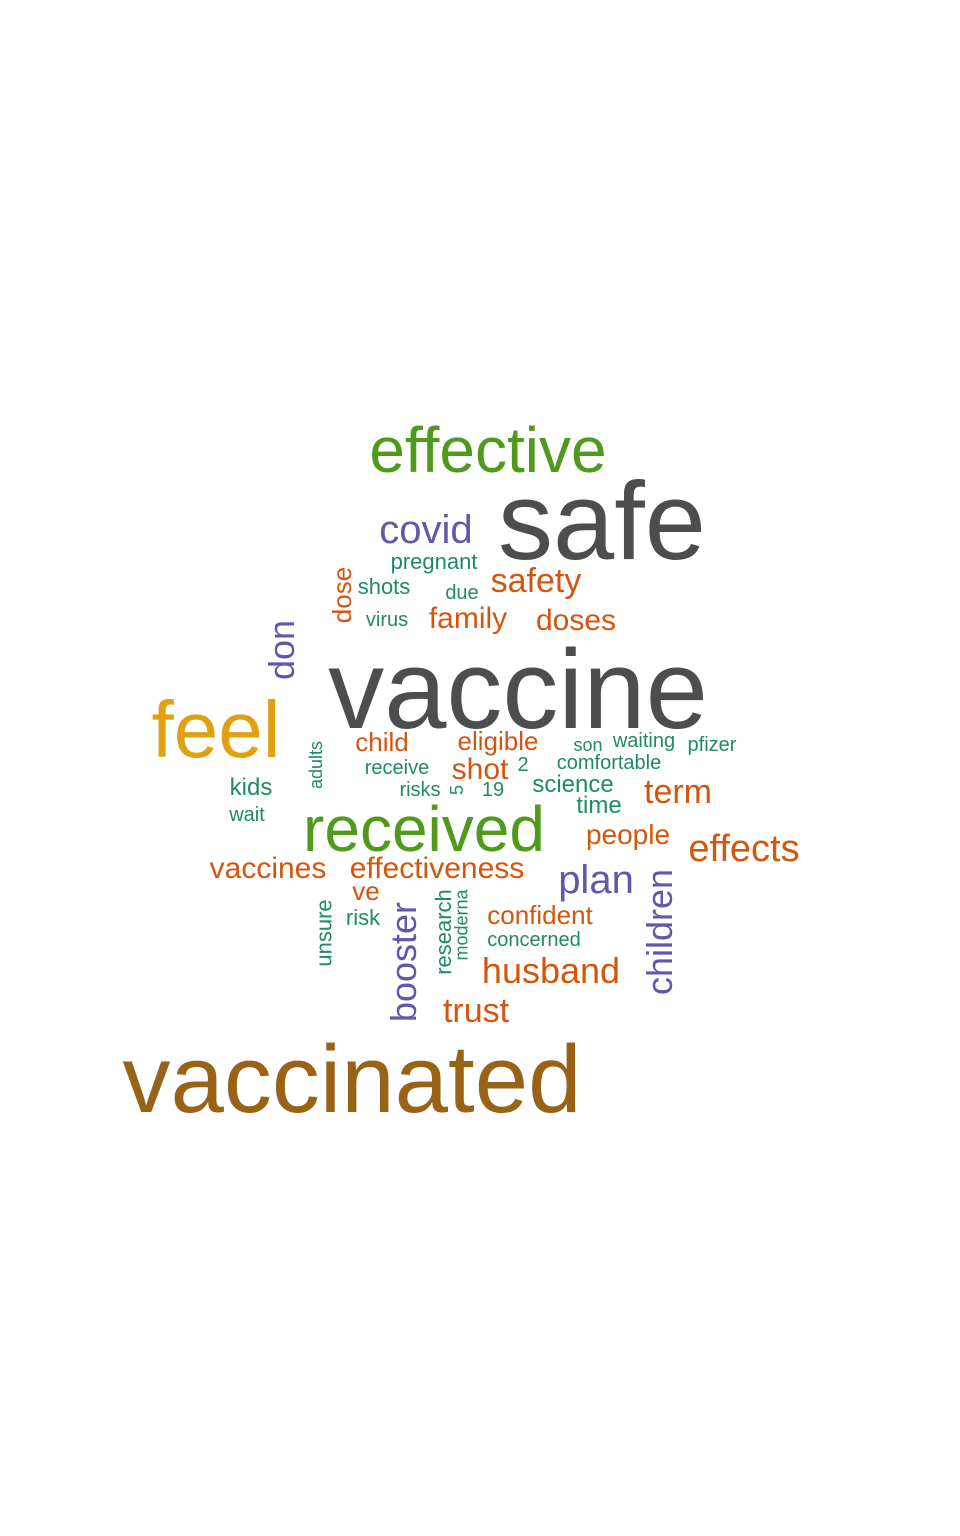 This screenshot has width=960, height=1536. I want to click on word-booster: booster, so click(403, 962).